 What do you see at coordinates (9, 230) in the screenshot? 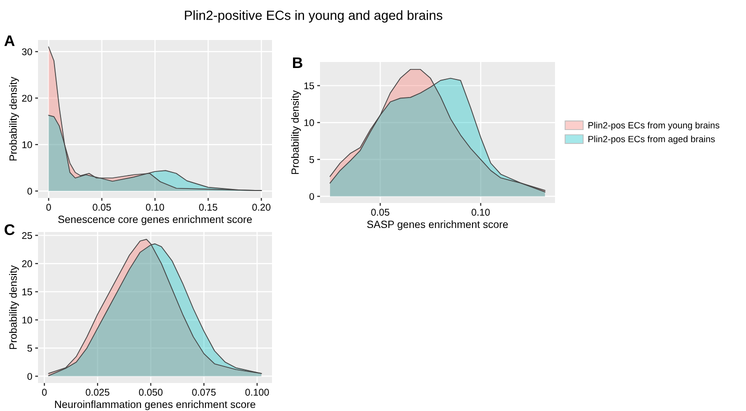
I see `text: C` at bounding box center [9, 230].